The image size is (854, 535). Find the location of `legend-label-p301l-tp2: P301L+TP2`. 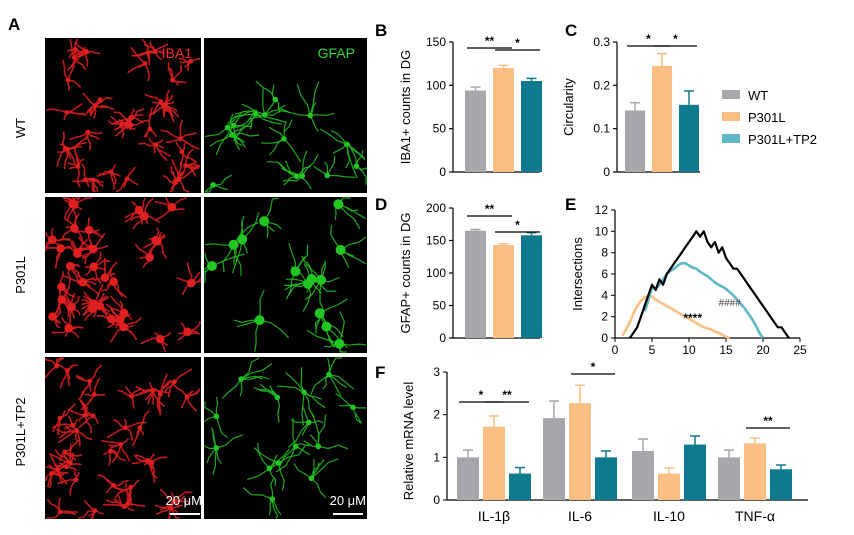

legend-label-p301l-tp2: P301L+TP2 is located at coordinates (782, 139).